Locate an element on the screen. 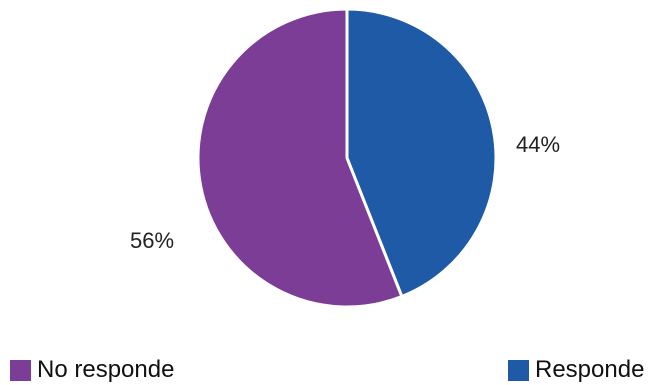 This screenshot has width=664, height=385. legend-label-no-responde: No responde is located at coordinates (106, 369).